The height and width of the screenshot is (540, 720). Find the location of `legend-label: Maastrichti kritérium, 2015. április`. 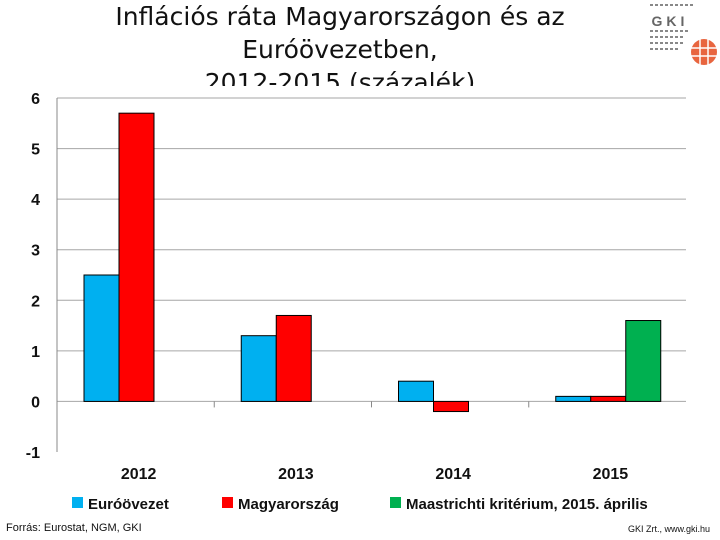

legend-label: Maastrichti kritérium, 2015. április is located at coordinates (527, 504).